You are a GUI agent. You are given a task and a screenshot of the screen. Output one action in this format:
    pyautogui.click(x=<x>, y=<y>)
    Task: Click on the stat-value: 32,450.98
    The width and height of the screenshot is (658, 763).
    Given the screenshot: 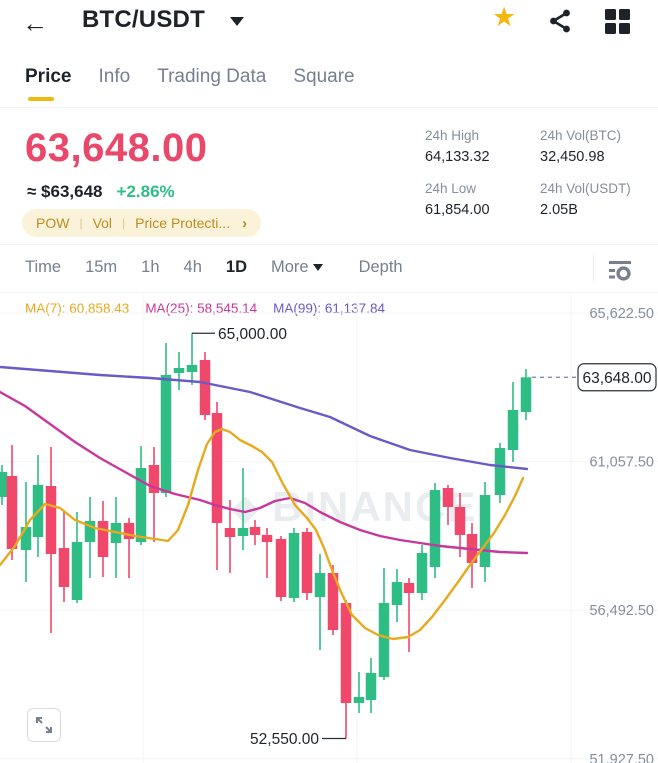 What is the action you would take?
    pyautogui.click(x=572, y=157)
    